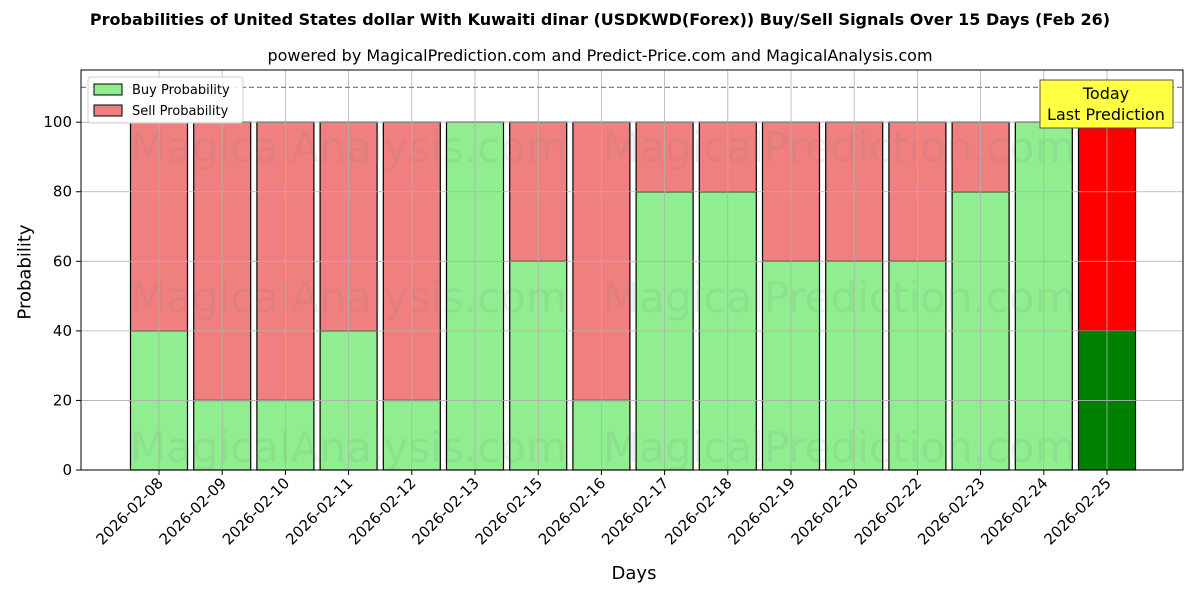 This screenshot has height=600, width=1200. I want to click on y-tick-label: 60, so click(62, 261).